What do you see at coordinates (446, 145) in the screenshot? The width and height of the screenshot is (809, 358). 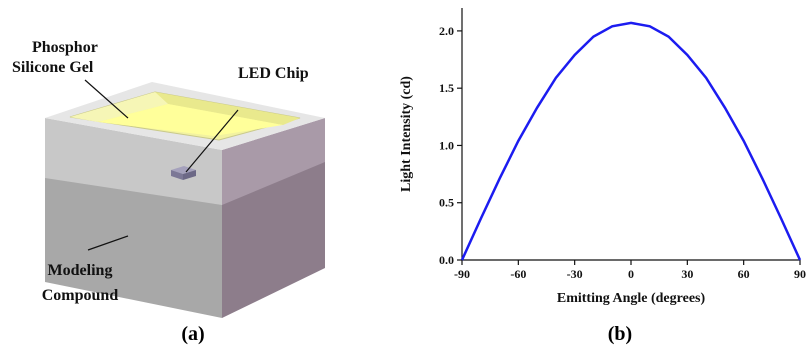 I see `y-tick-label: 1.0` at bounding box center [446, 145].